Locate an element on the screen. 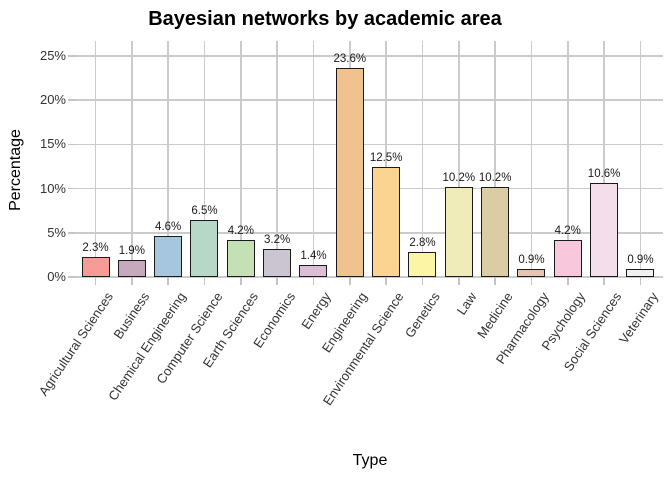  bar-value-label: 1.4% is located at coordinates (313, 255).